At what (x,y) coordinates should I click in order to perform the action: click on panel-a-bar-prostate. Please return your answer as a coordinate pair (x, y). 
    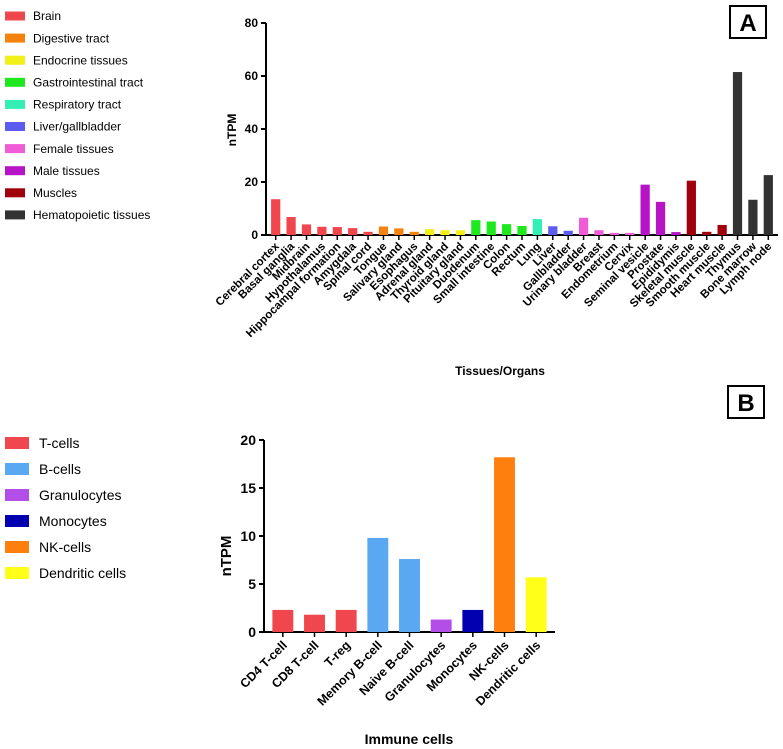
    Looking at the image, I should click on (660, 218).